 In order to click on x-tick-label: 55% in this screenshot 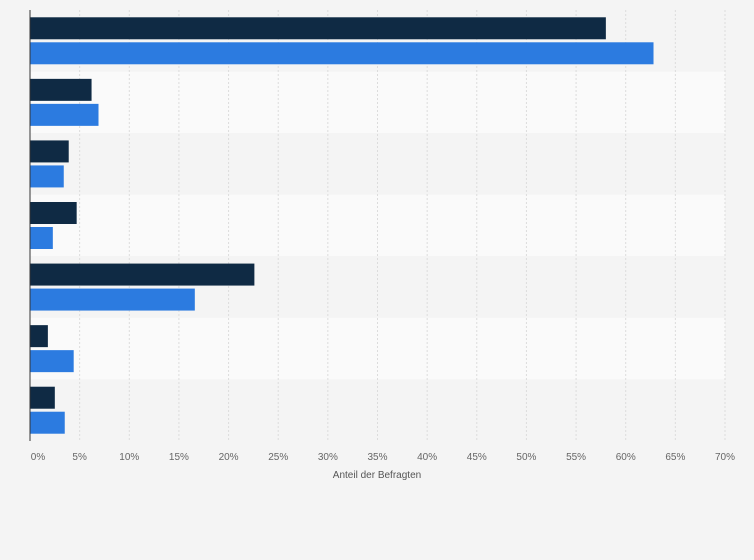, I will do `click(576, 457)`.